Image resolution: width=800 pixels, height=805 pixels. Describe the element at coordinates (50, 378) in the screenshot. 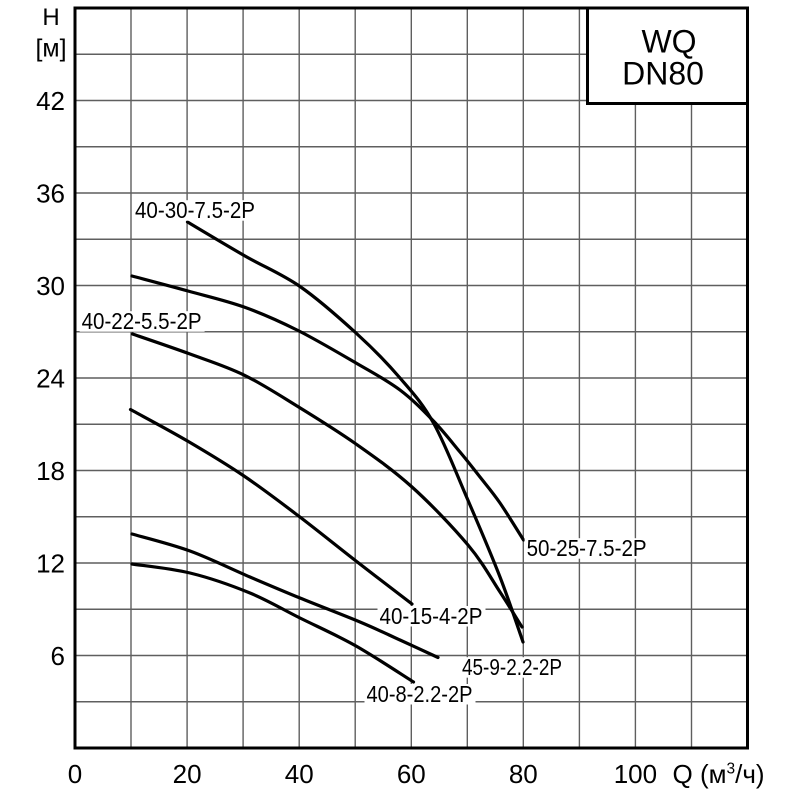

I see `svg-text: 24` at that location.